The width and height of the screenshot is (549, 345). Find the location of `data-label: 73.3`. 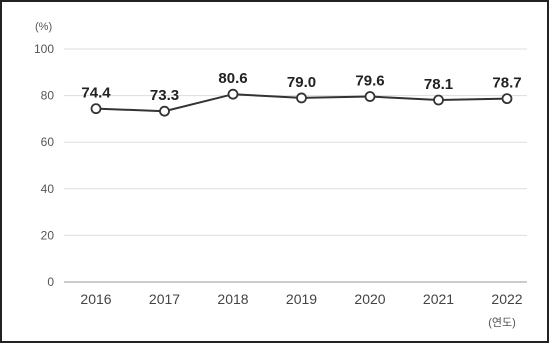

data-label: 73.3 is located at coordinates (164, 95).